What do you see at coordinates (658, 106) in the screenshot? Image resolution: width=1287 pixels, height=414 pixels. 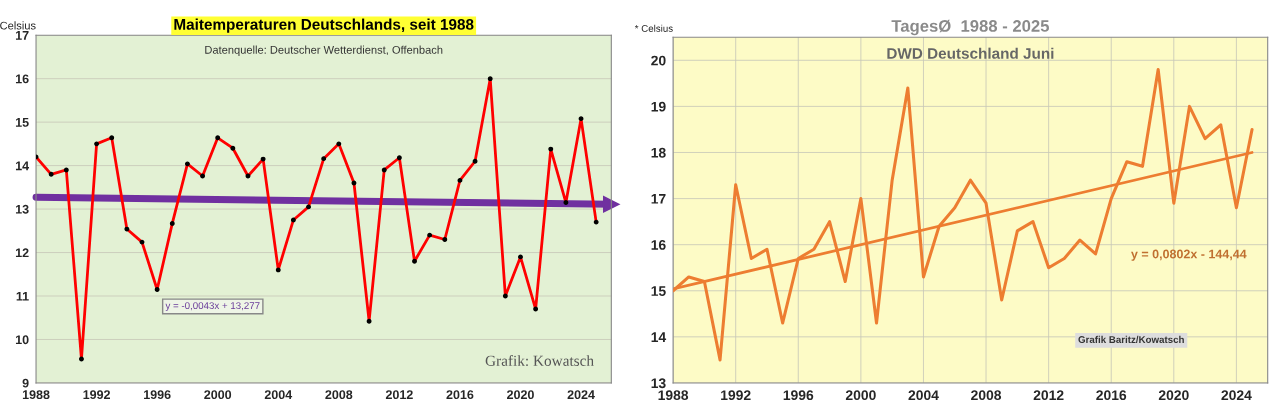 I see `y-tick-label: 19` at bounding box center [658, 106].